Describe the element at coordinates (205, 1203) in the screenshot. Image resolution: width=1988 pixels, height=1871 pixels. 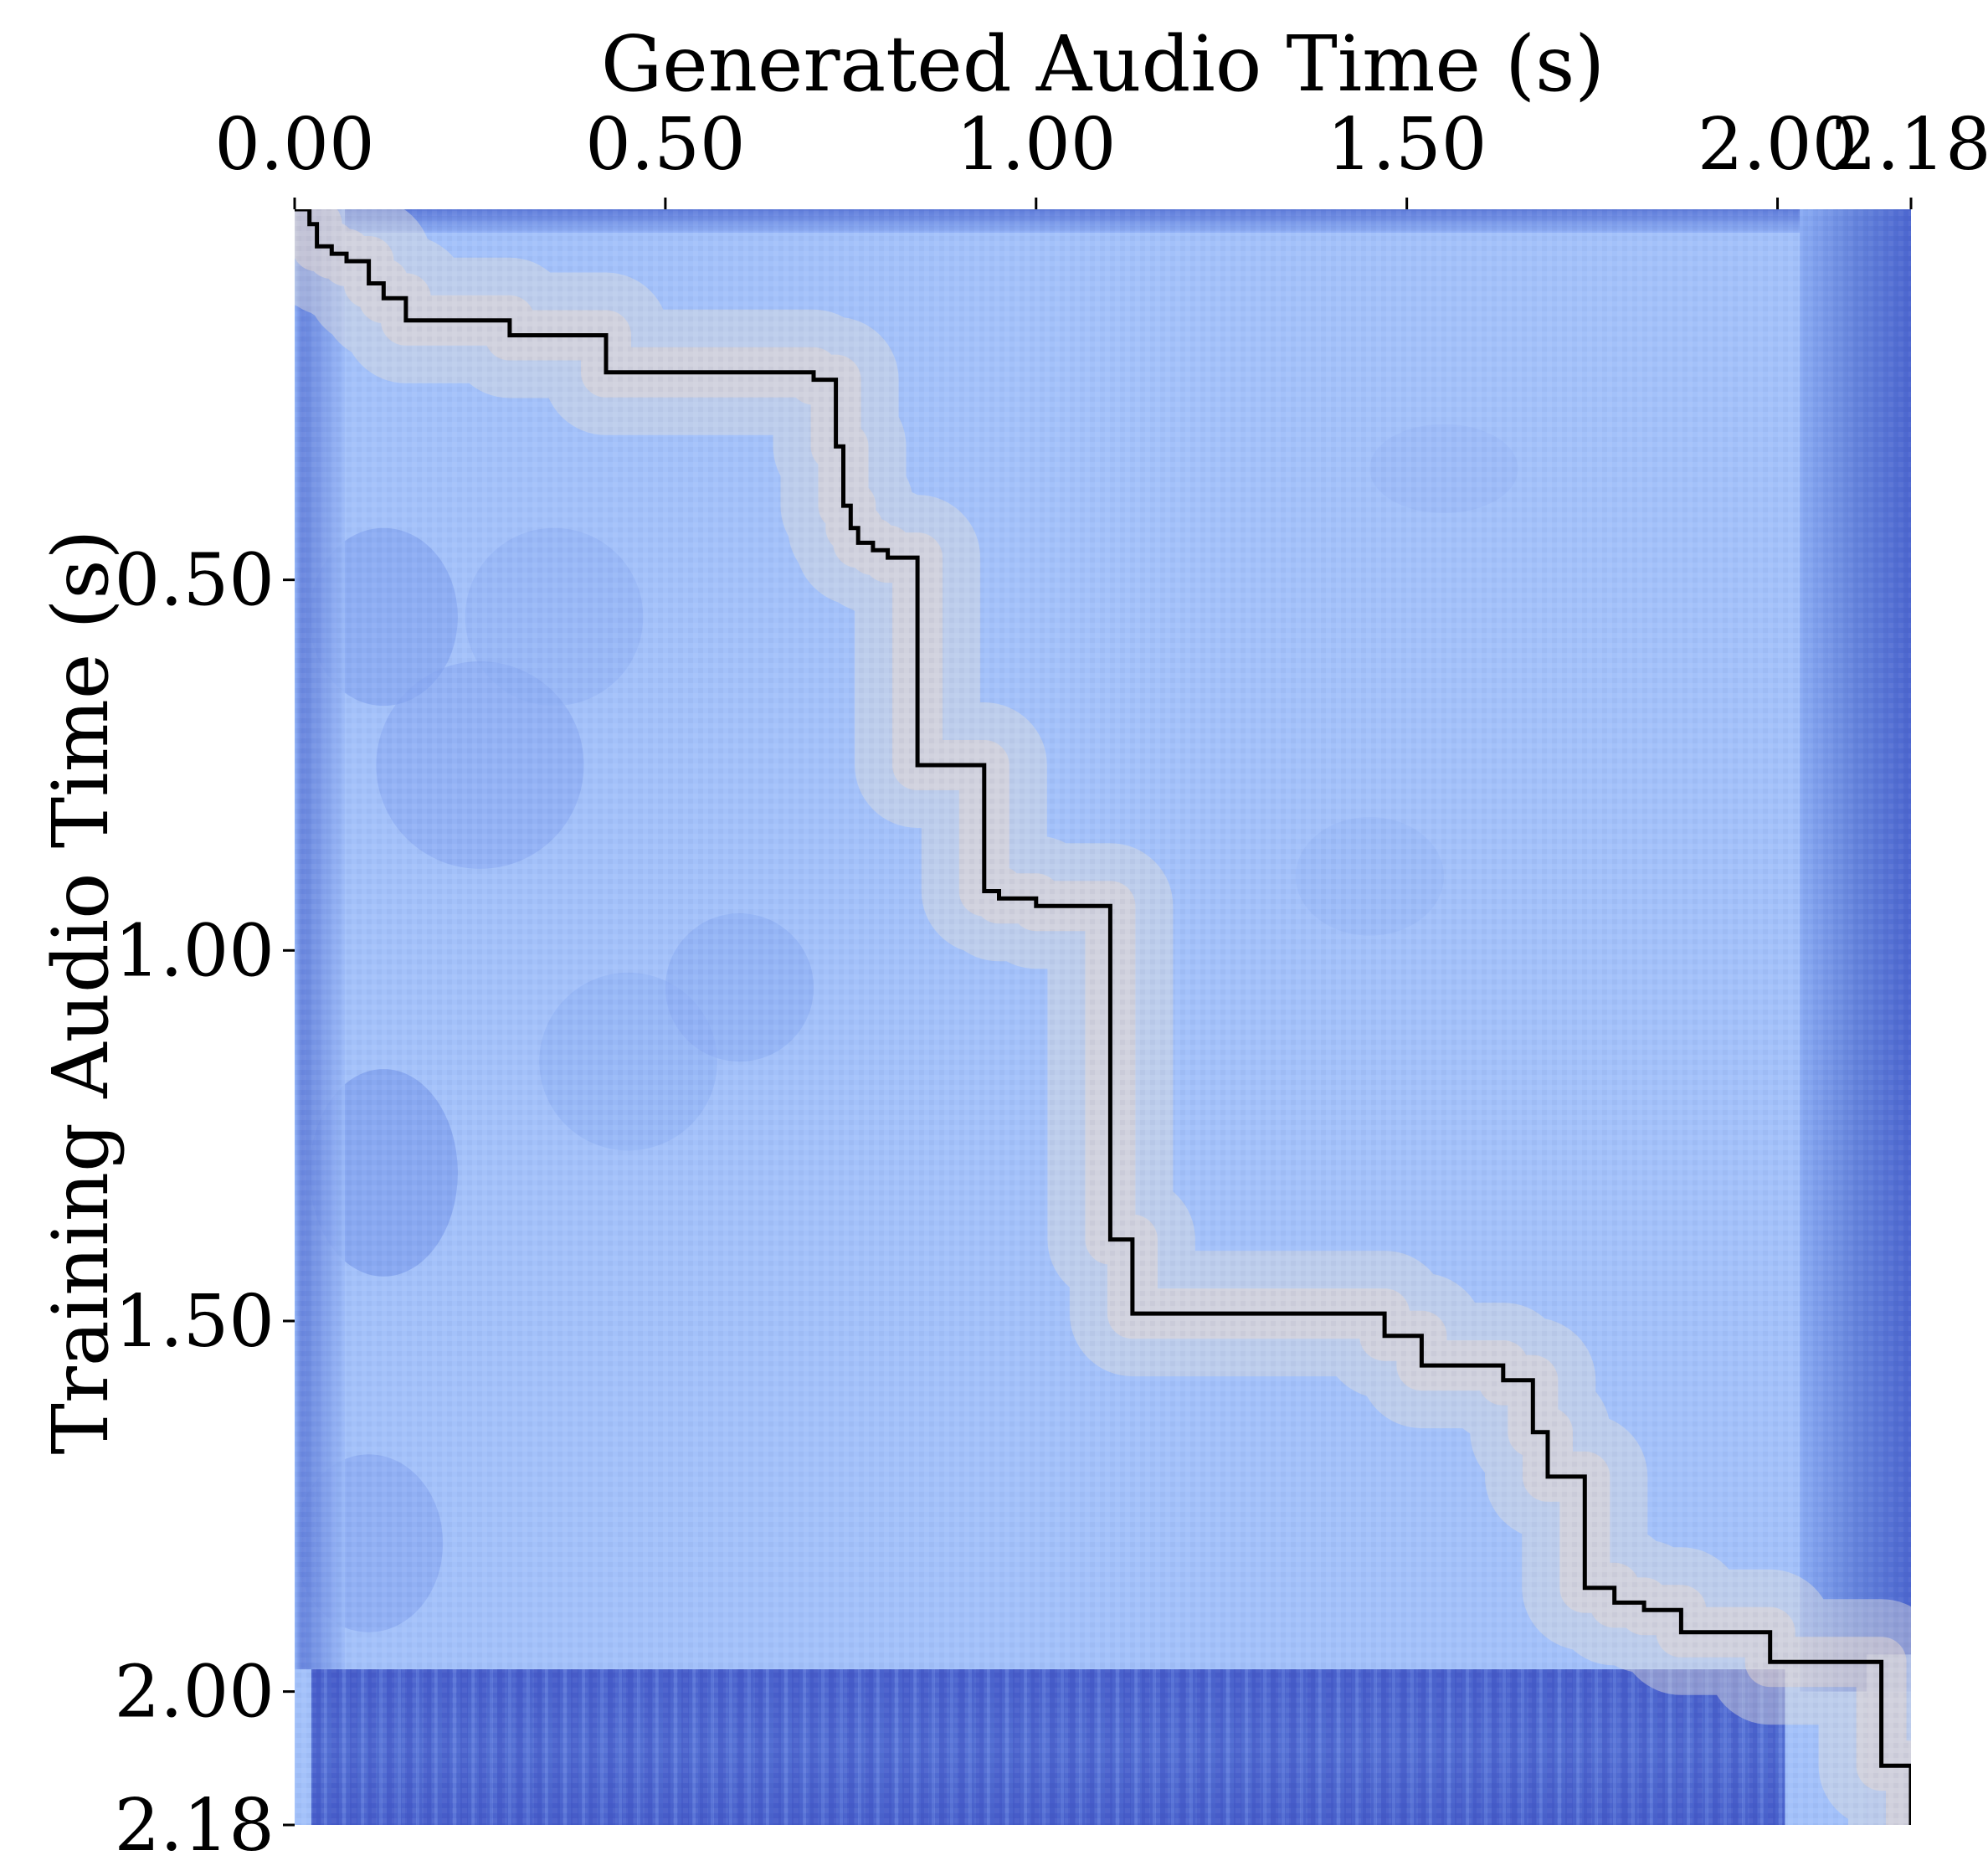
I see `y-axis-left: 0.50 1.00 1.50 2.00 2.18` at that location.